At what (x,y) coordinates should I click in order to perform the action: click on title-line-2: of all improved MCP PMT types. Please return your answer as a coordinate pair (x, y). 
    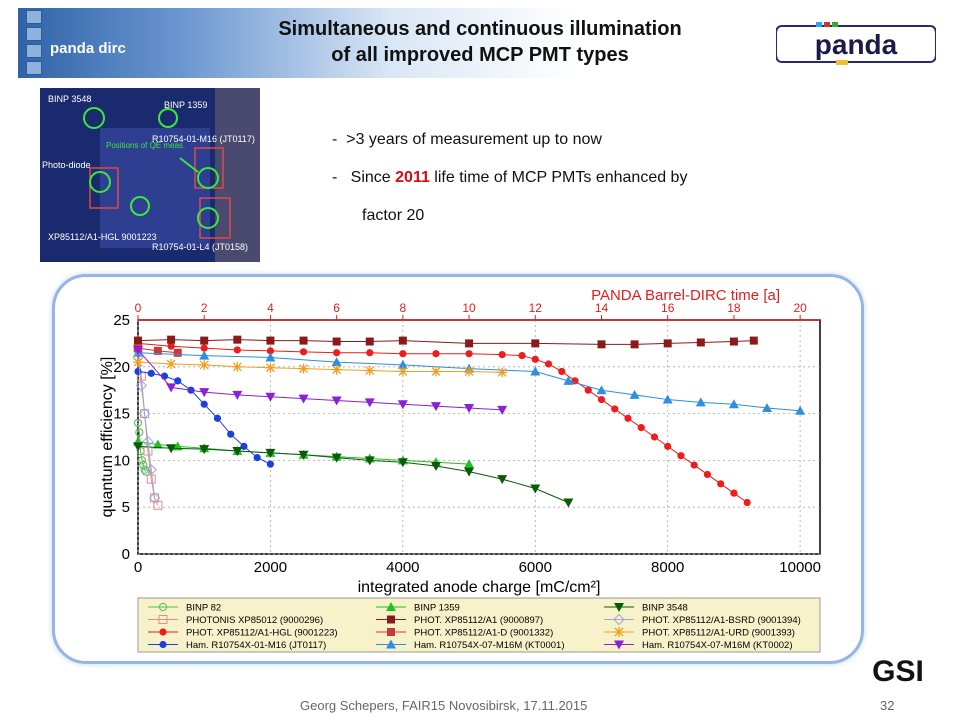
    Looking at the image, I should click on (480, 55).